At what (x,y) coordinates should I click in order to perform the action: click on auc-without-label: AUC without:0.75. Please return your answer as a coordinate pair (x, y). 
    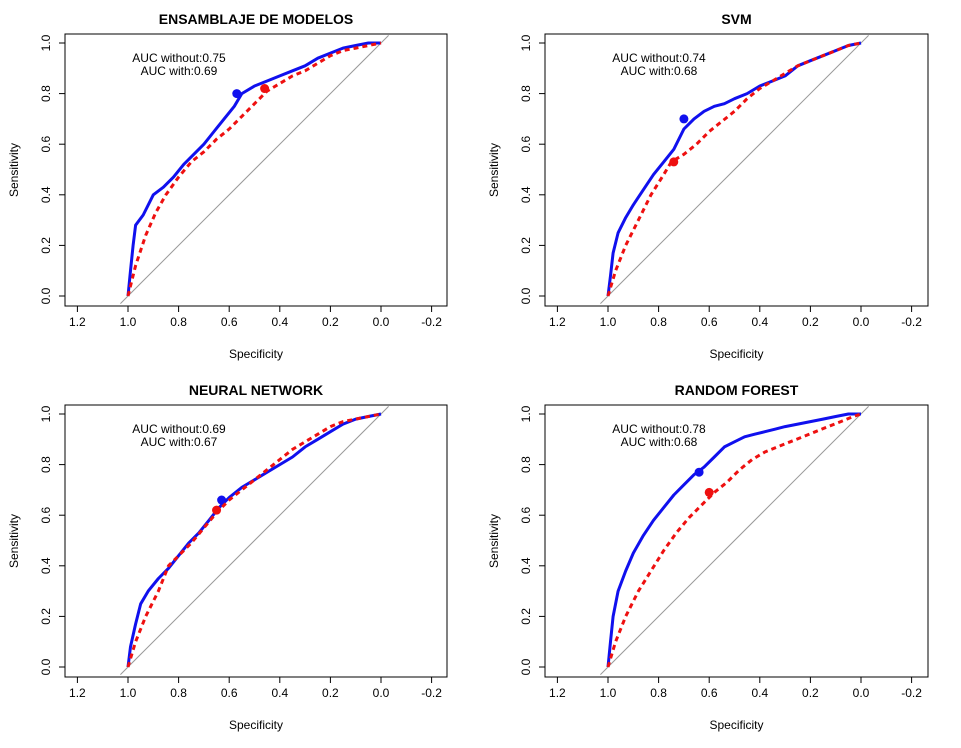
    Looking at the image, I should click on (179, 58).